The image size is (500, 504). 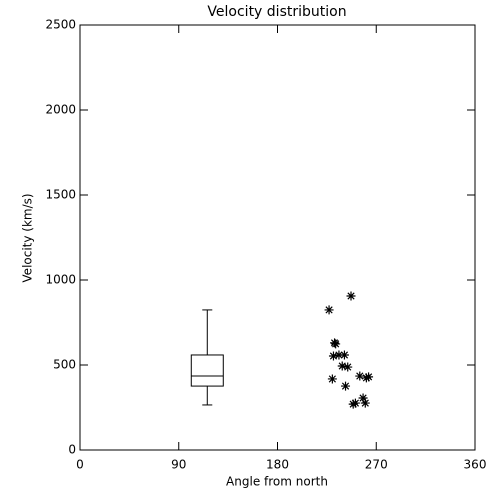 I want to click on x-axis-label: Angle from north, so click(x=277, y=482).